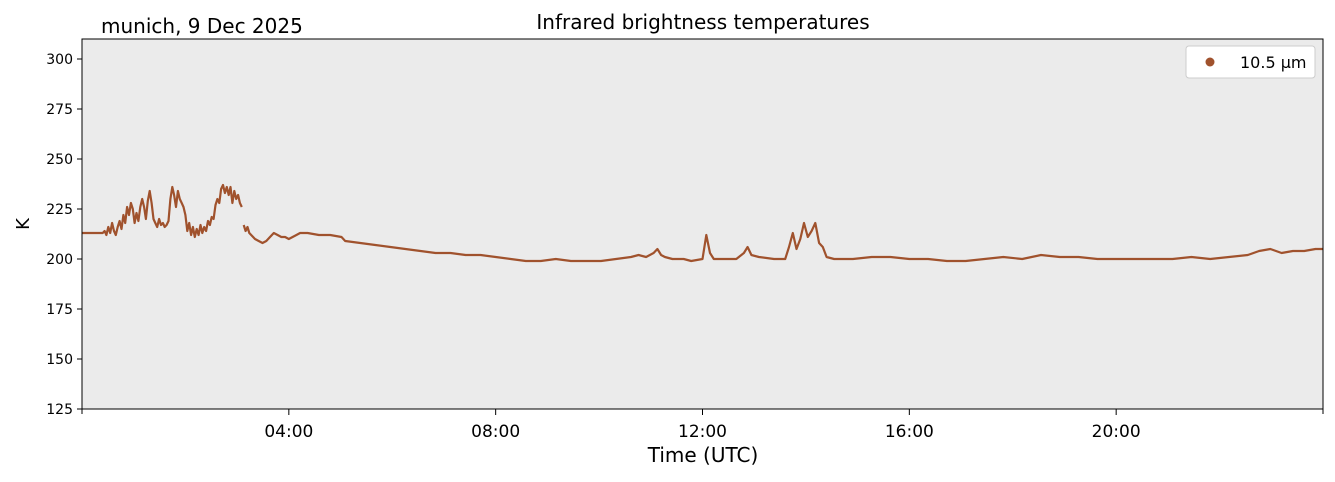 The height and width of the screenshot is (482, 1335). What do you see at coordinates (1116, 432) in the screenshot?
I see `x-tick-label: 20:00` at bounding box center [1116, 432].